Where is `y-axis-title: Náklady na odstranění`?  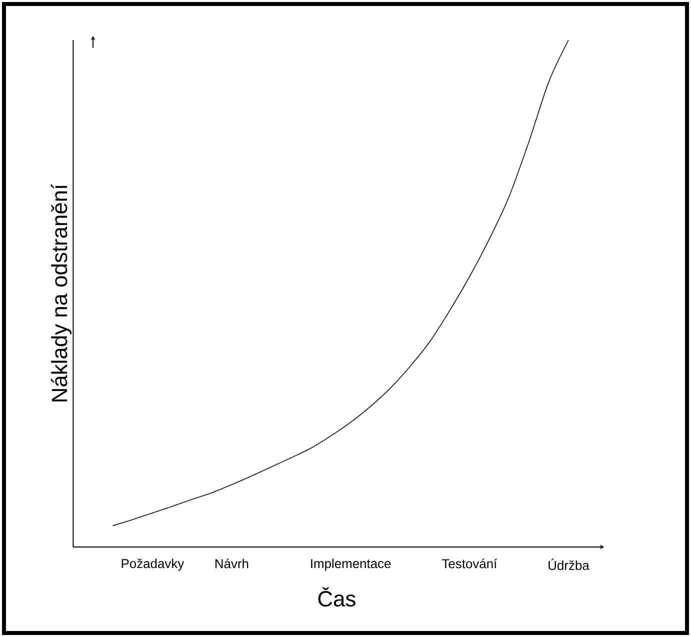 y-axis-title: Náklady na odstranění is located at coordinates (61, 293).